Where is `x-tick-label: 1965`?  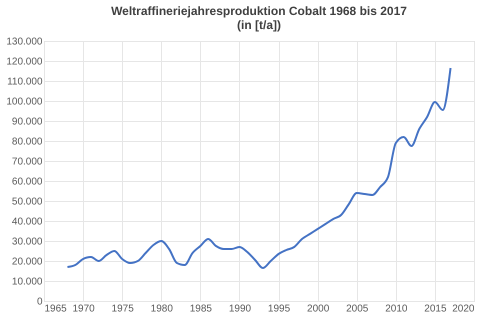 x-tick-label: 1965 is located at coordinates (56, 309).